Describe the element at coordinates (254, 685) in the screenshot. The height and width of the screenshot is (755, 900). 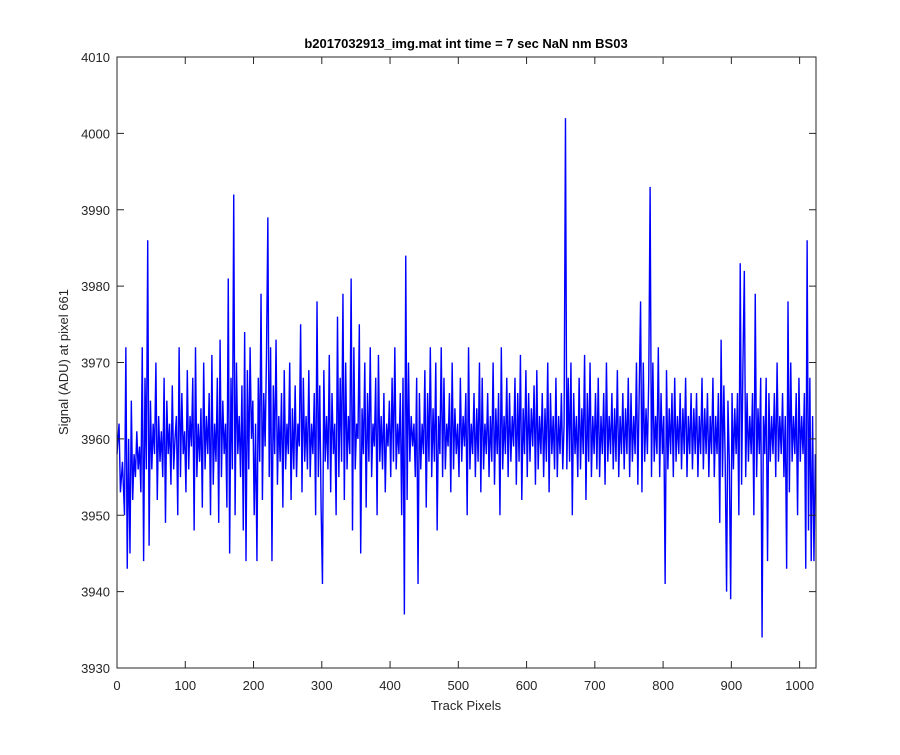
I see `x-tick-label: 200` at that location.